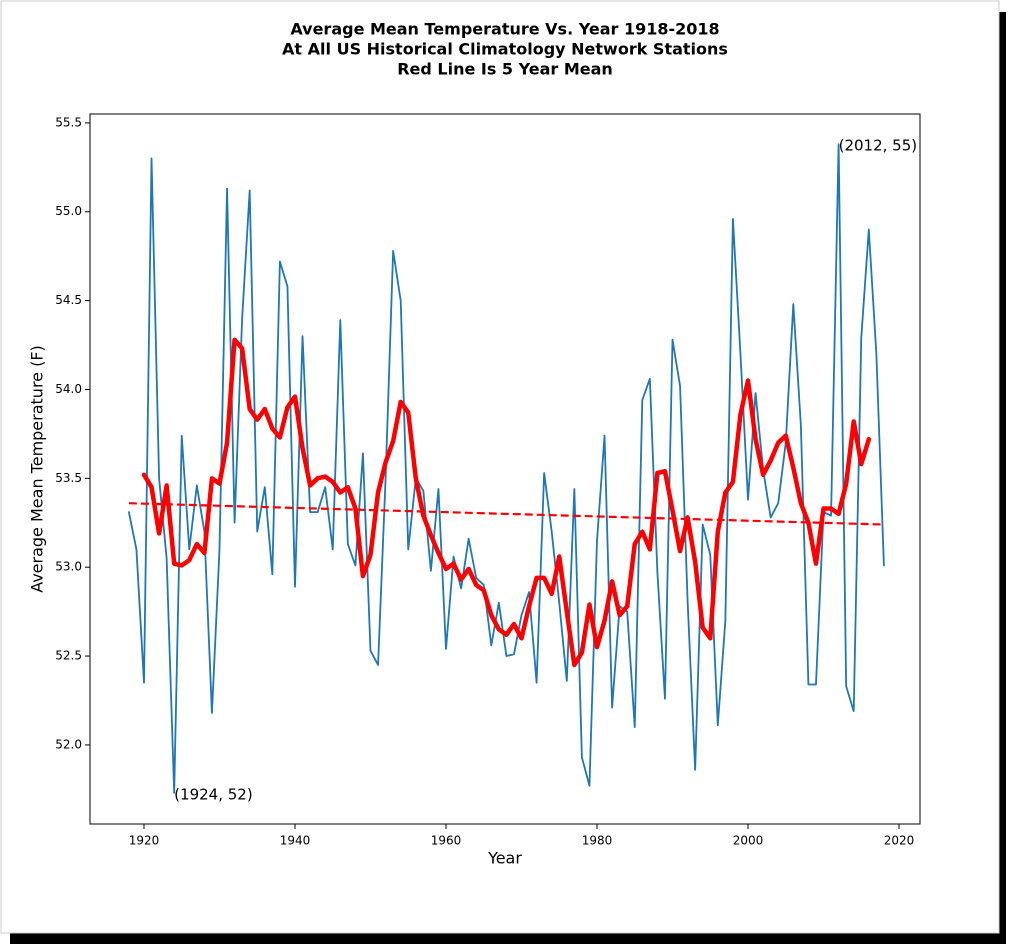 This screenshot has height=952, width=1024. Describe the element at coordinates (504, 858) in the screenshot. I see `x-axis-label: Year` at that location.